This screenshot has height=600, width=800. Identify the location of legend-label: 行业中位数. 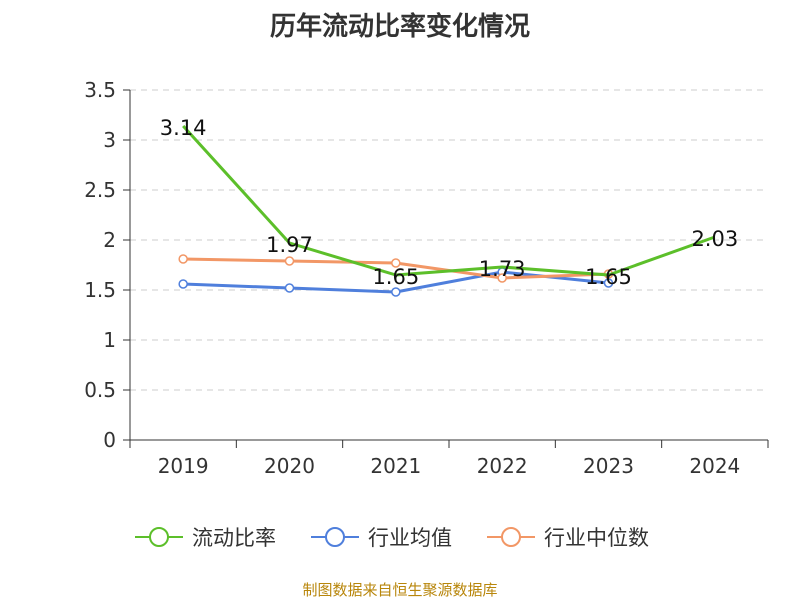
(596, 538).